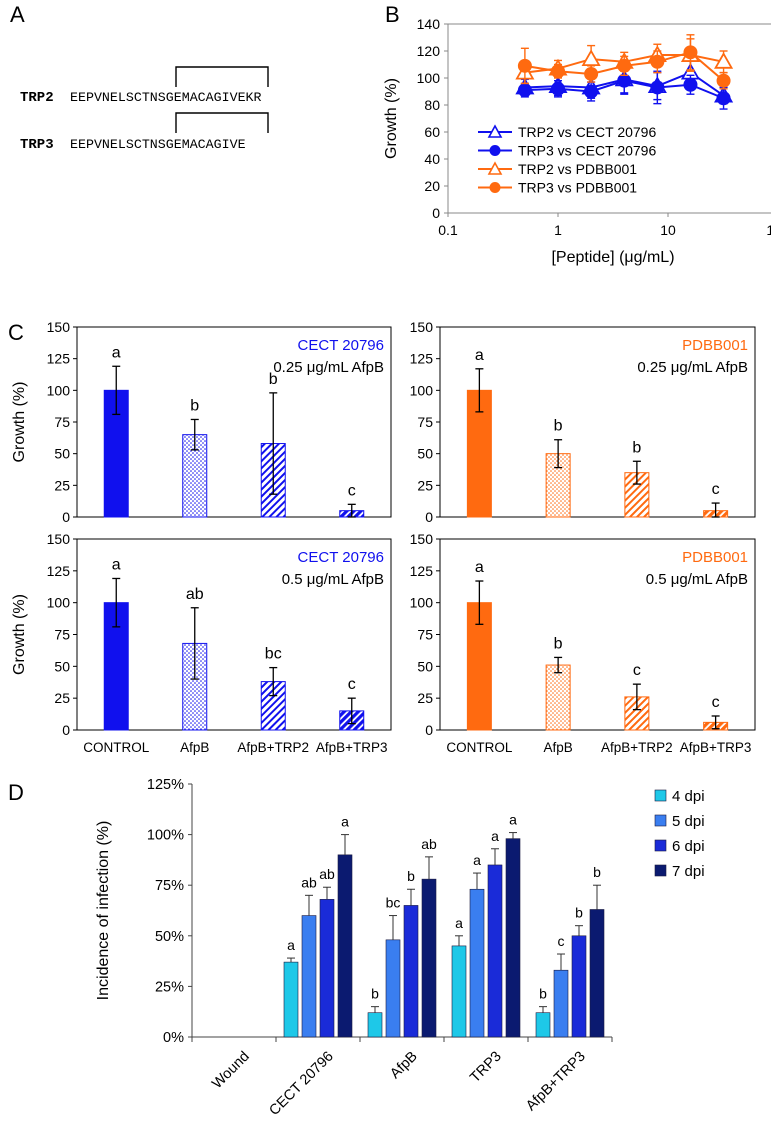 The height and width of the screenshot is (1124, 771). Describe the element at coordinates (16, 792) in the screenshot. I see `panel-label-d: D` at that location.